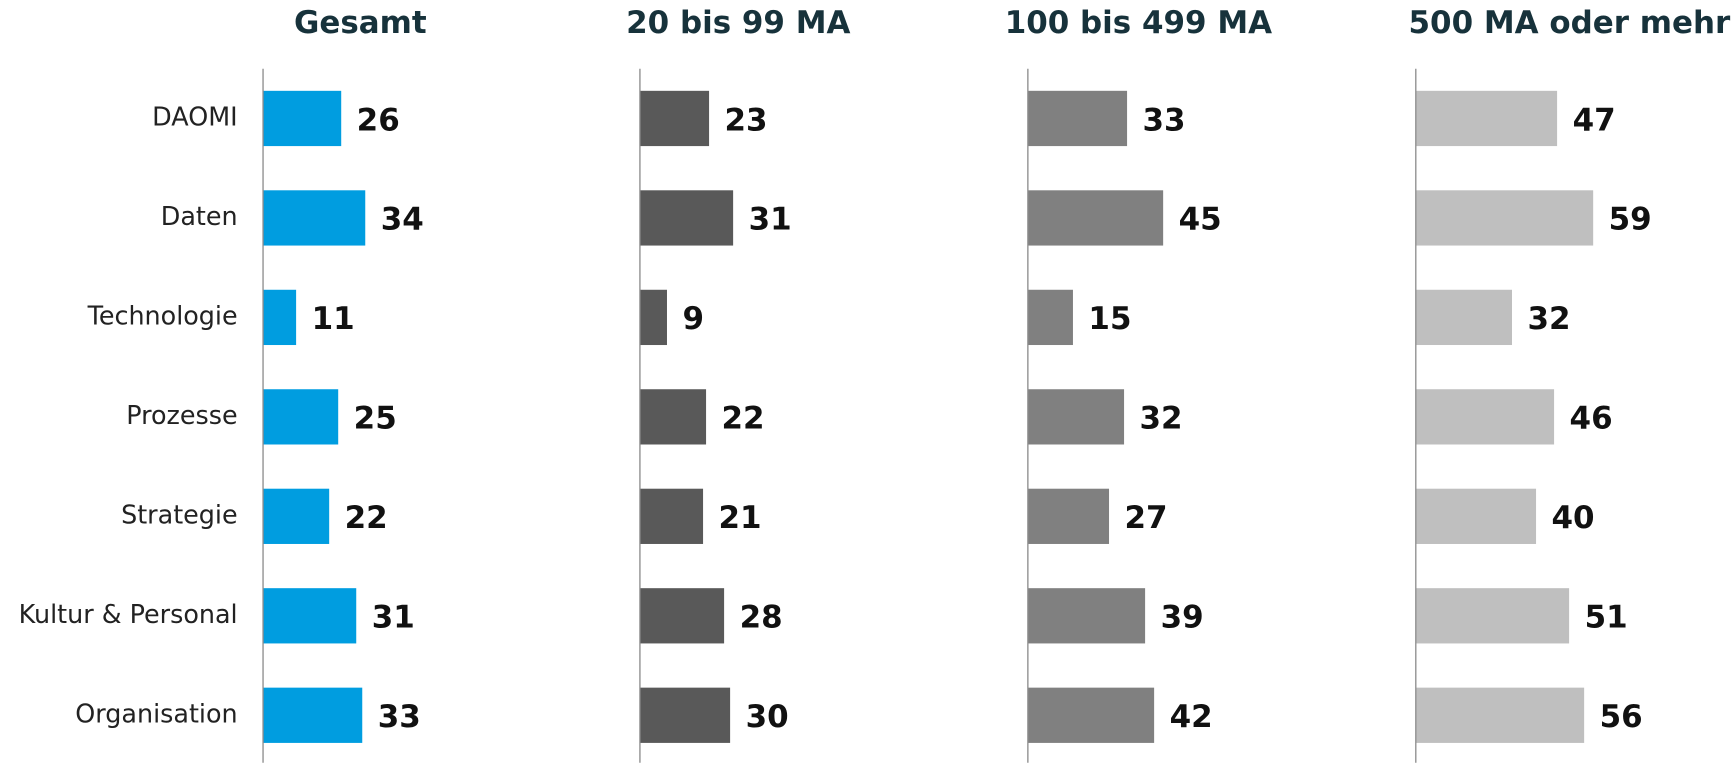 The image size is (1733, 763). I want to click on category-label: DAOMI, so click(194, 116).